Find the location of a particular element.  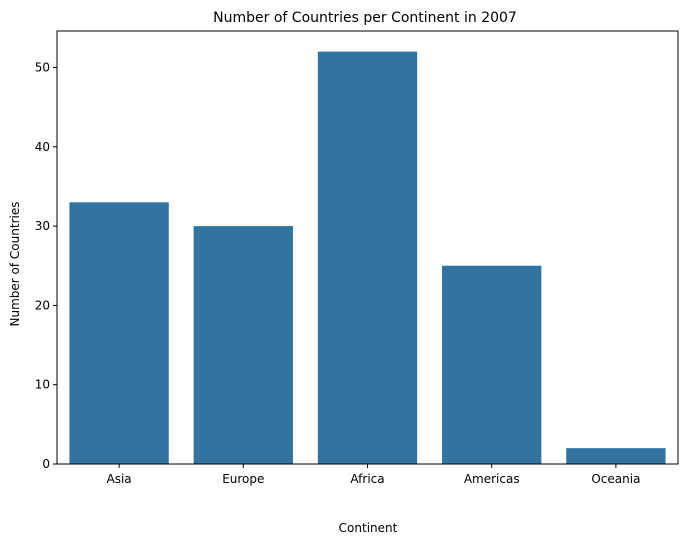

y-tick-label: 40 is located at coordinates (42, 147).